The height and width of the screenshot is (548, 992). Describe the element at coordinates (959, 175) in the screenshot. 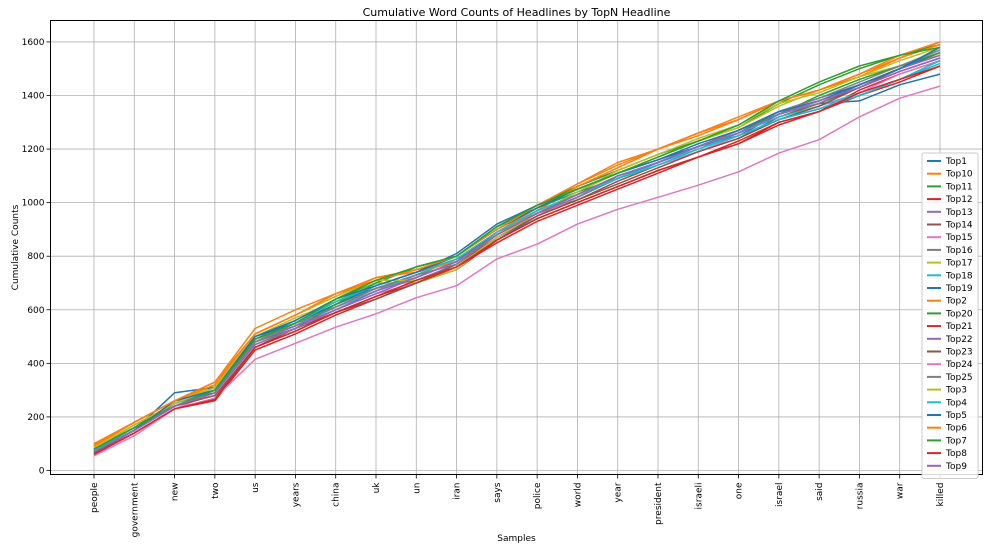

I see `legend-label: Top10` at that location.